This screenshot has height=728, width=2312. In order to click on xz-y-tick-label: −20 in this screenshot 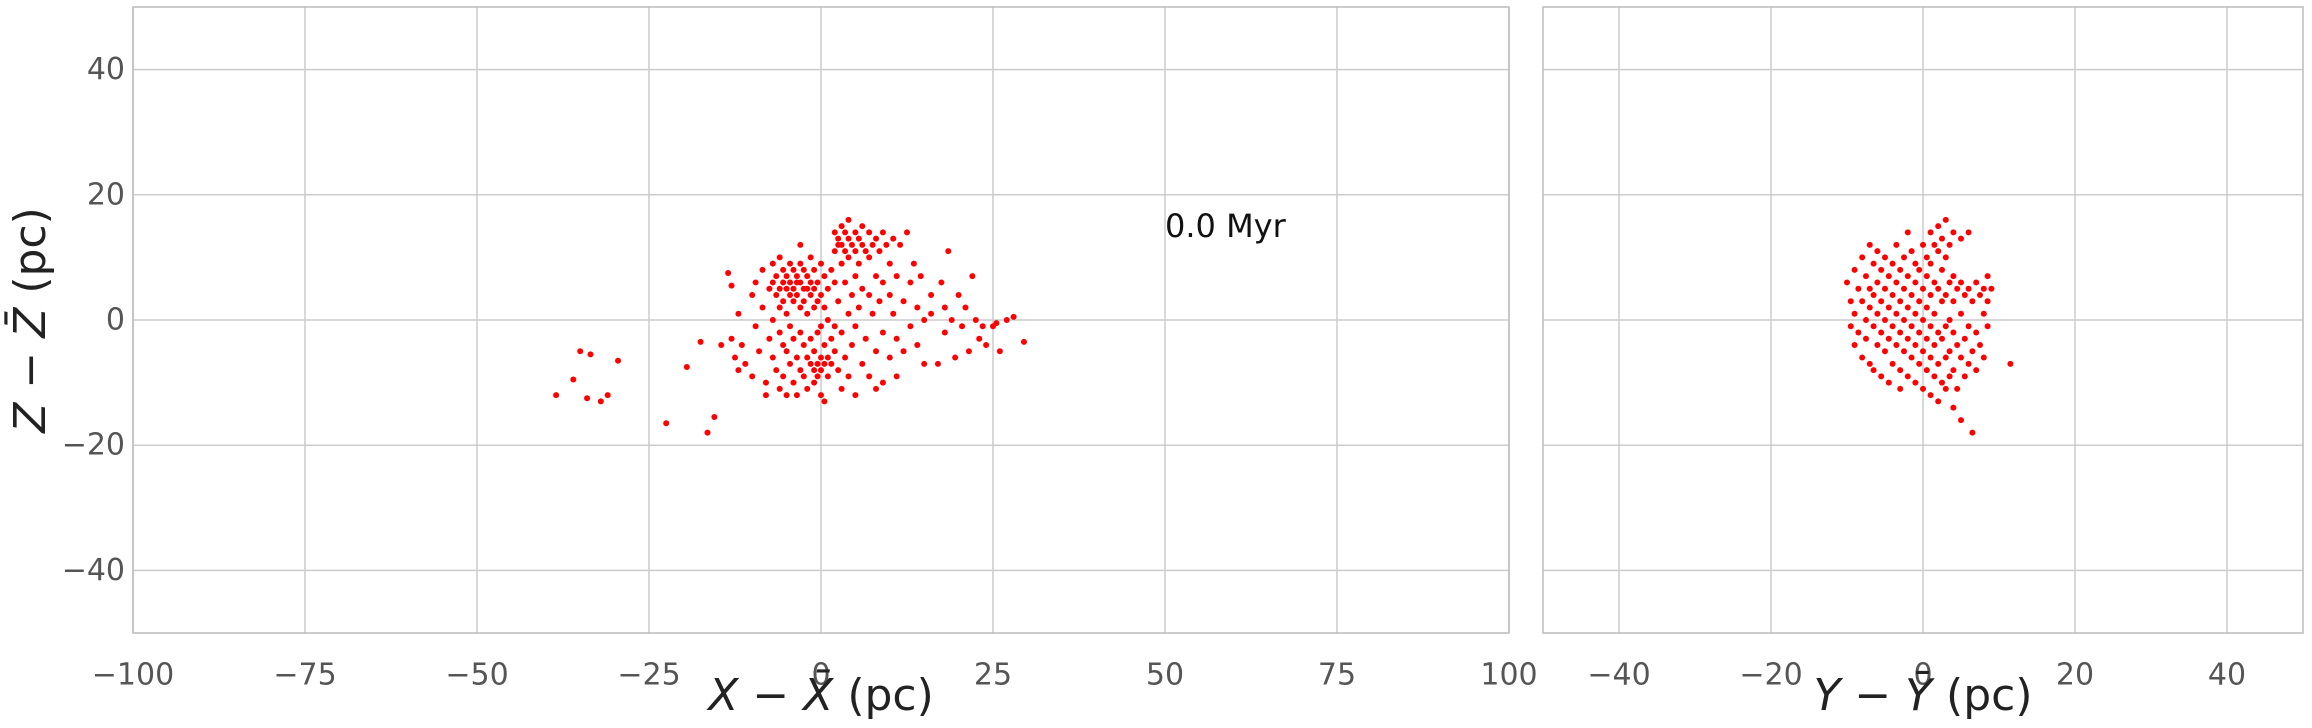, I will do `click(93, 445)`.